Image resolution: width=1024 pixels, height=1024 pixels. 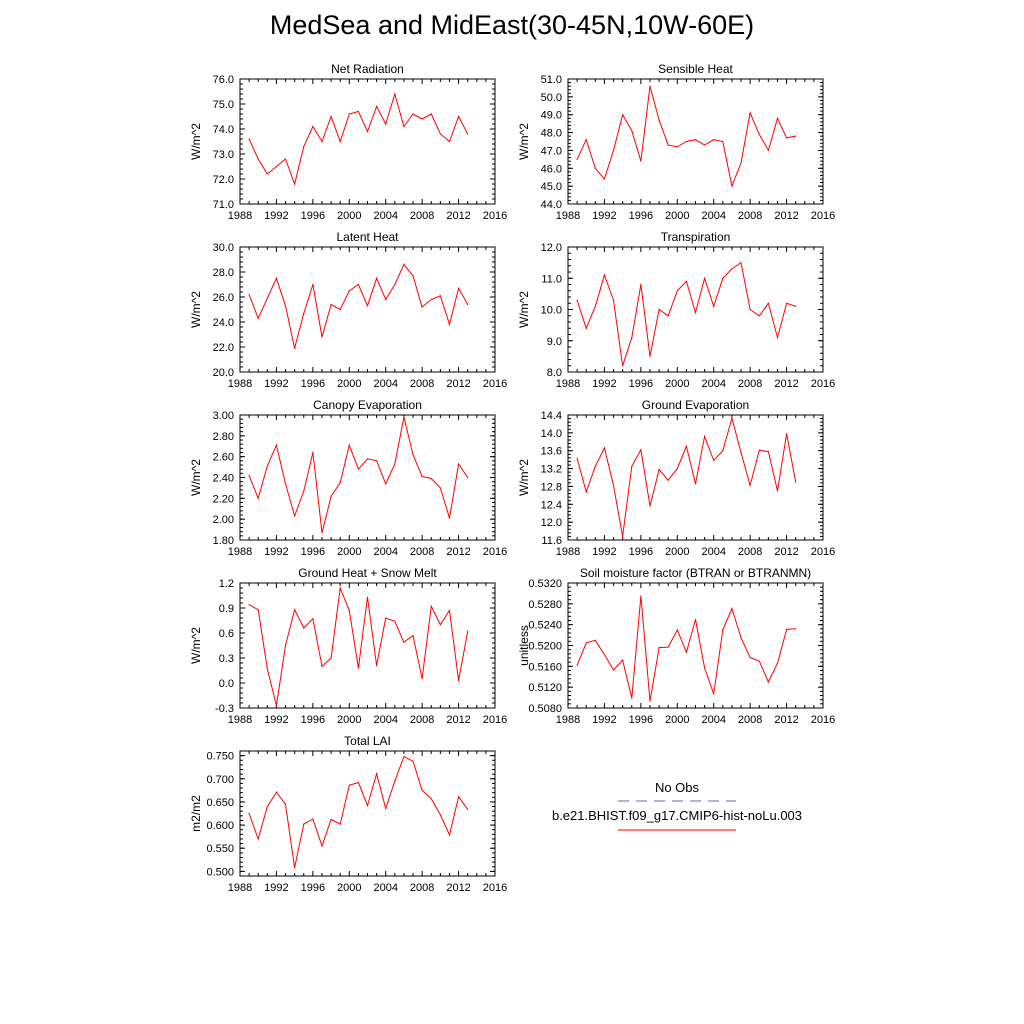 What do you see at coordinates (677, 787) in the screenshot?
I see `legend-obs-label: No Obs` at bounding box center [677, 787].